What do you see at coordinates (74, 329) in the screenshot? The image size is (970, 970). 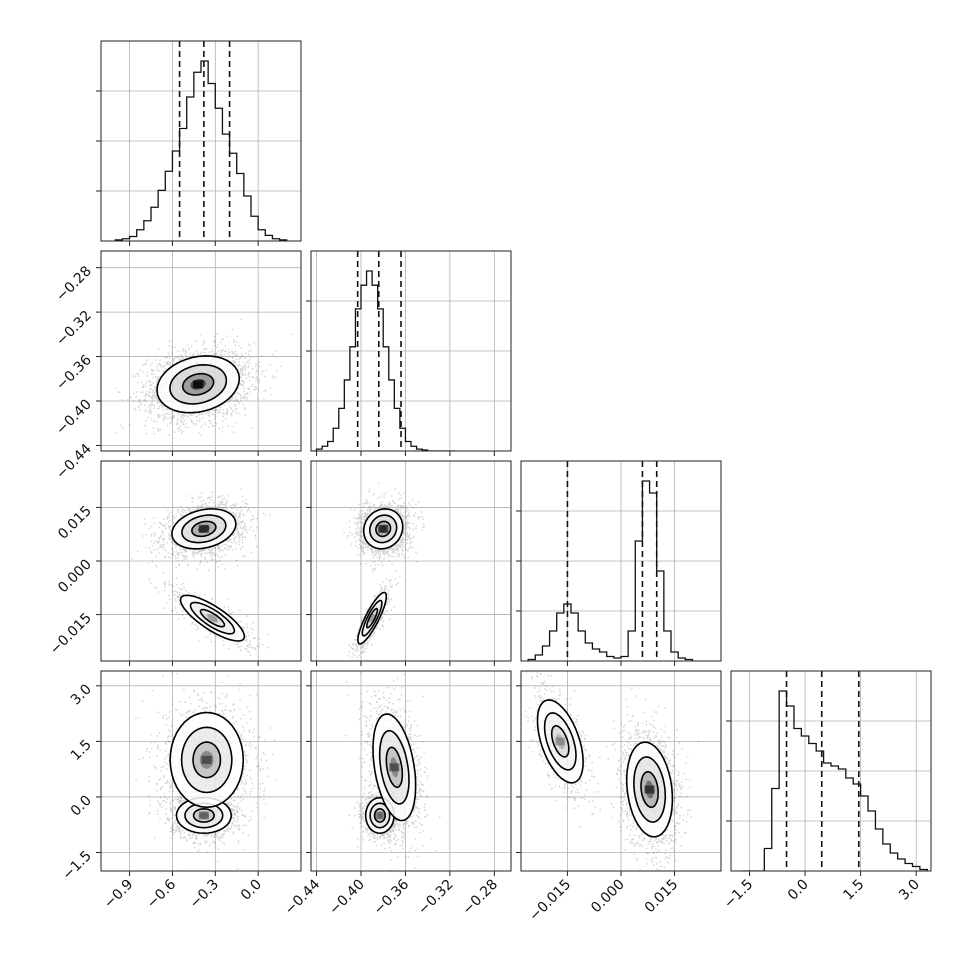 I see `y-tick-label: −0.32` at bounding box center [74, 329].